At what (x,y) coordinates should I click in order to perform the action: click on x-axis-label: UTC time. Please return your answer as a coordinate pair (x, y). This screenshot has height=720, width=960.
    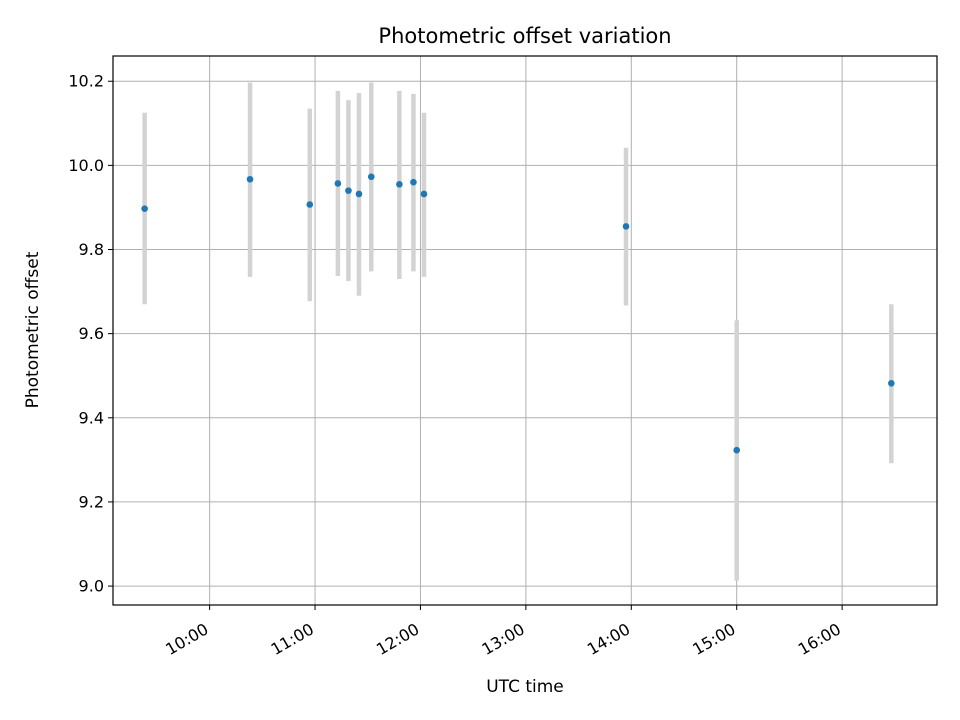
    Looking at the image, I should click on (525, 687).